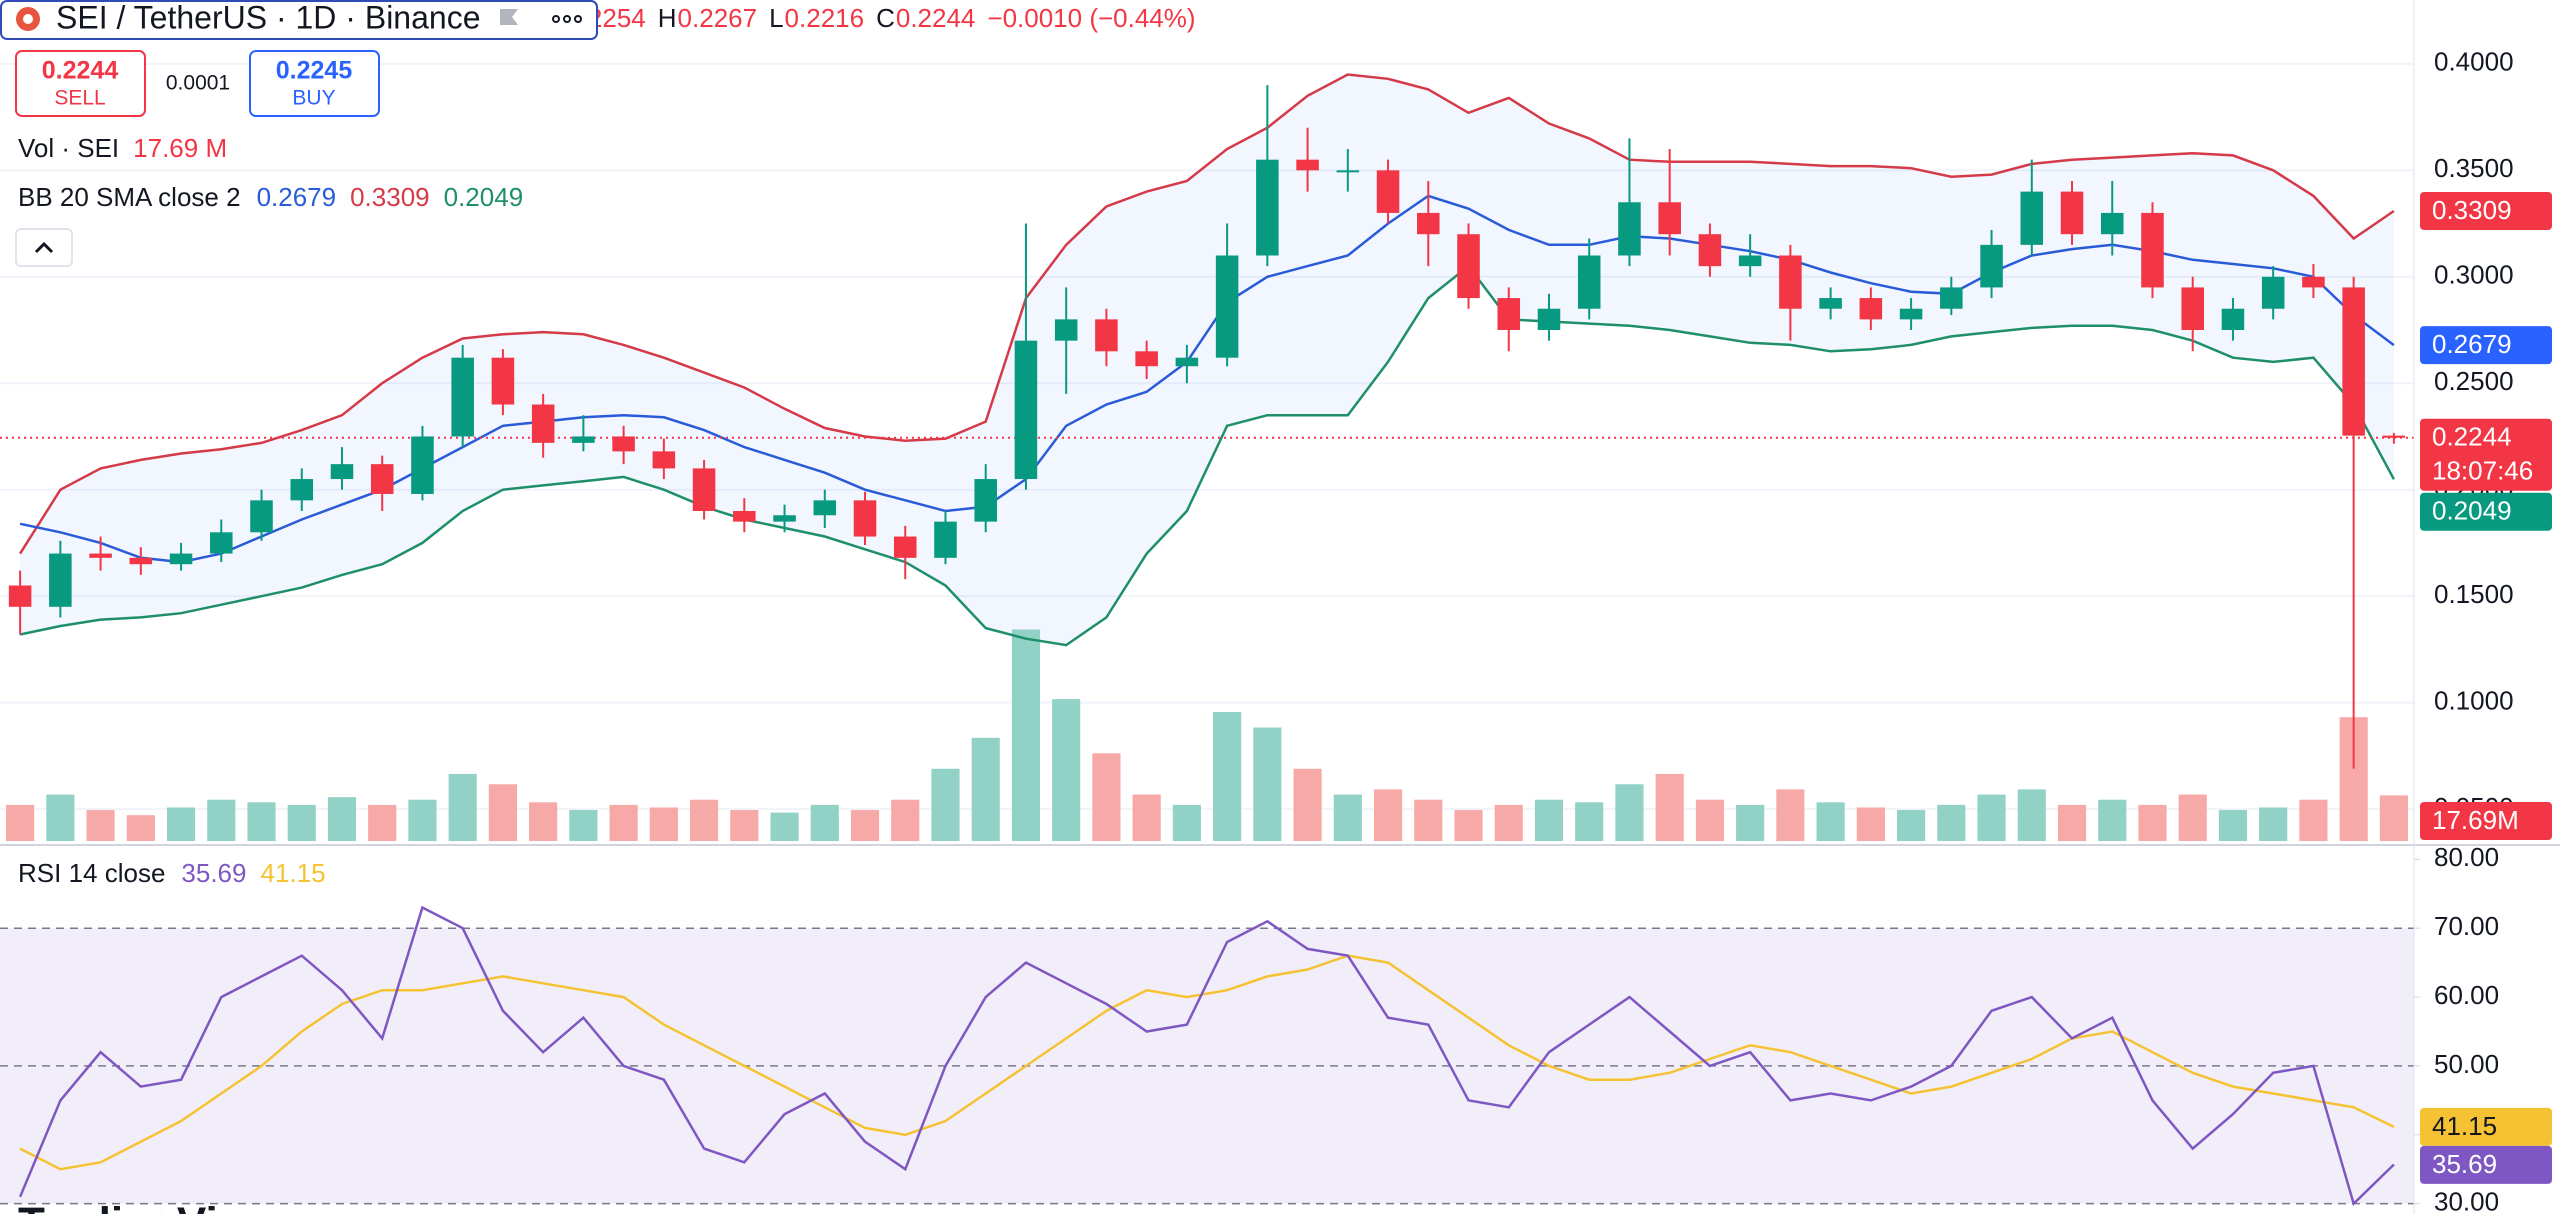 This screenshot has width=2560, height=1214. I want to click on sell-button: 0.2244 SELL, so click(80, 83).